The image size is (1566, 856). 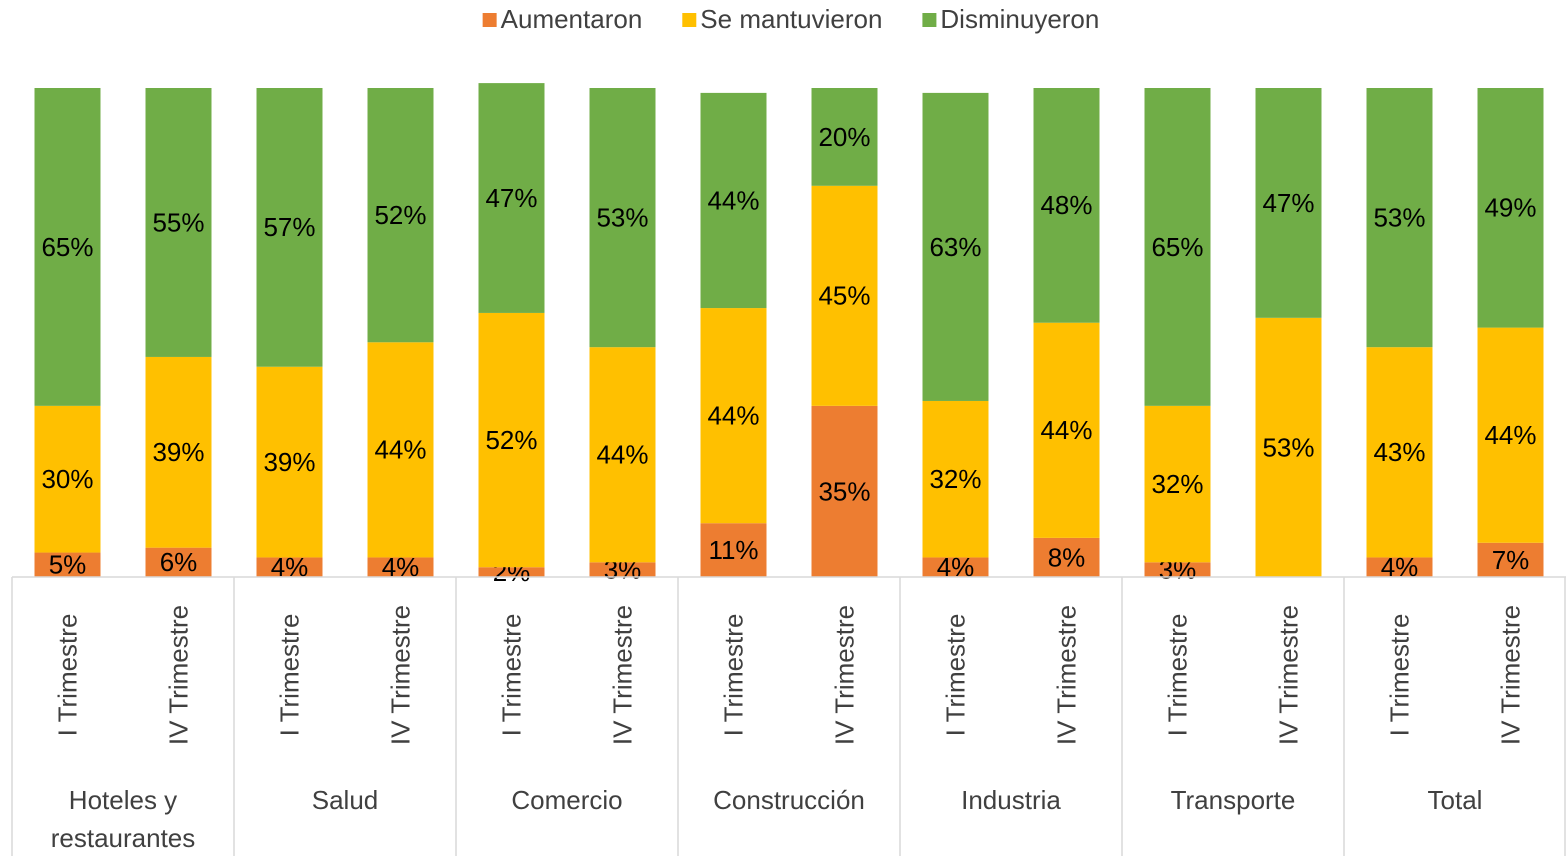 I want to click on data-label: 45%, so click(x=844, y=296).